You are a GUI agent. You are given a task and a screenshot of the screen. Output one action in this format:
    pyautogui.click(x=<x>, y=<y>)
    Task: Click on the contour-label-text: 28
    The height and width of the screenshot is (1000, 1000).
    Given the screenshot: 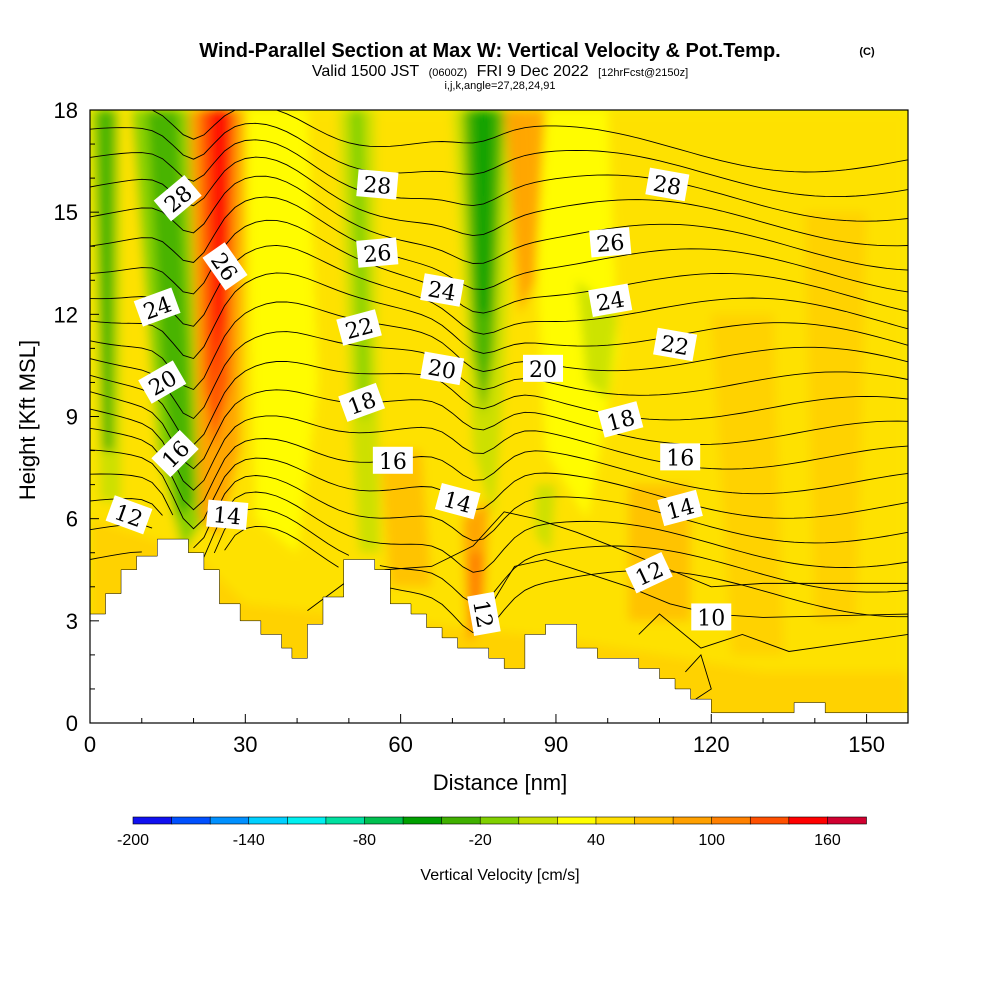 What is the action you would take?
    pyautogui.click(x=377, y=186)
    